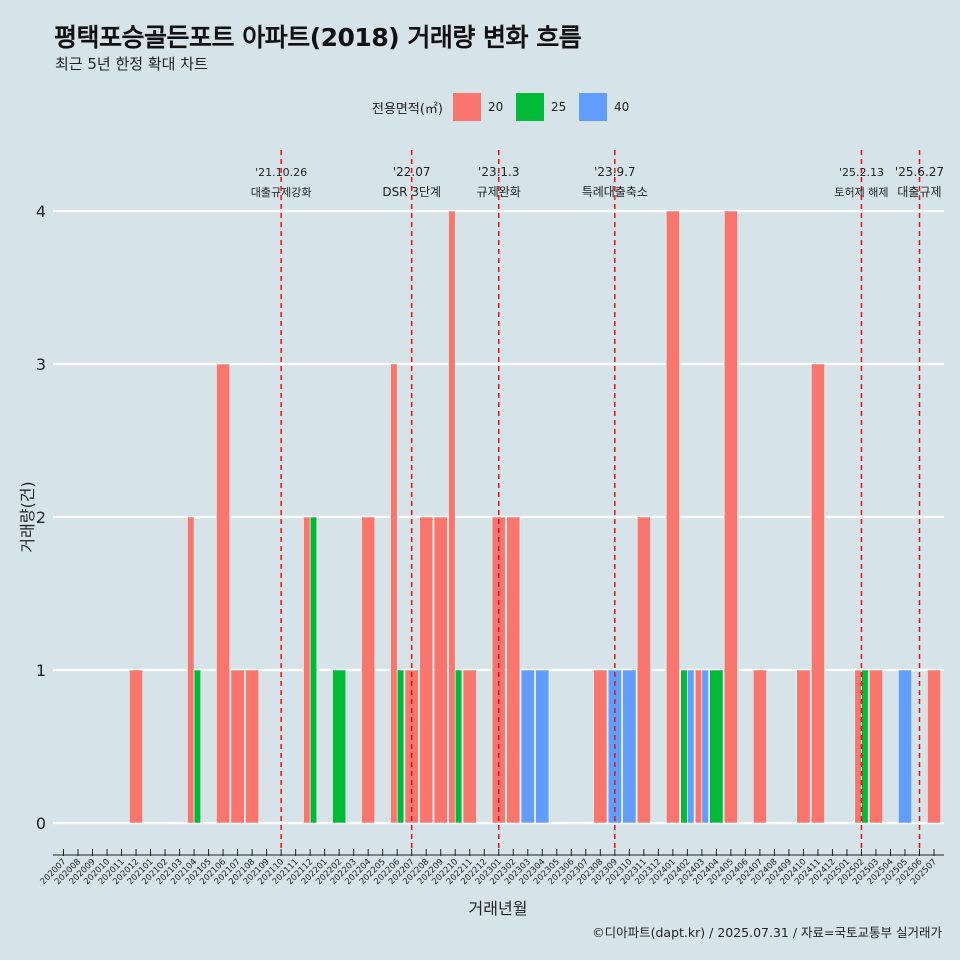 Image resolution: width=960 pixels, height=960 pixels. Describe the element at coordinates (621, 107) in the screenshot. I see `legend-label-40: 40` at that location.